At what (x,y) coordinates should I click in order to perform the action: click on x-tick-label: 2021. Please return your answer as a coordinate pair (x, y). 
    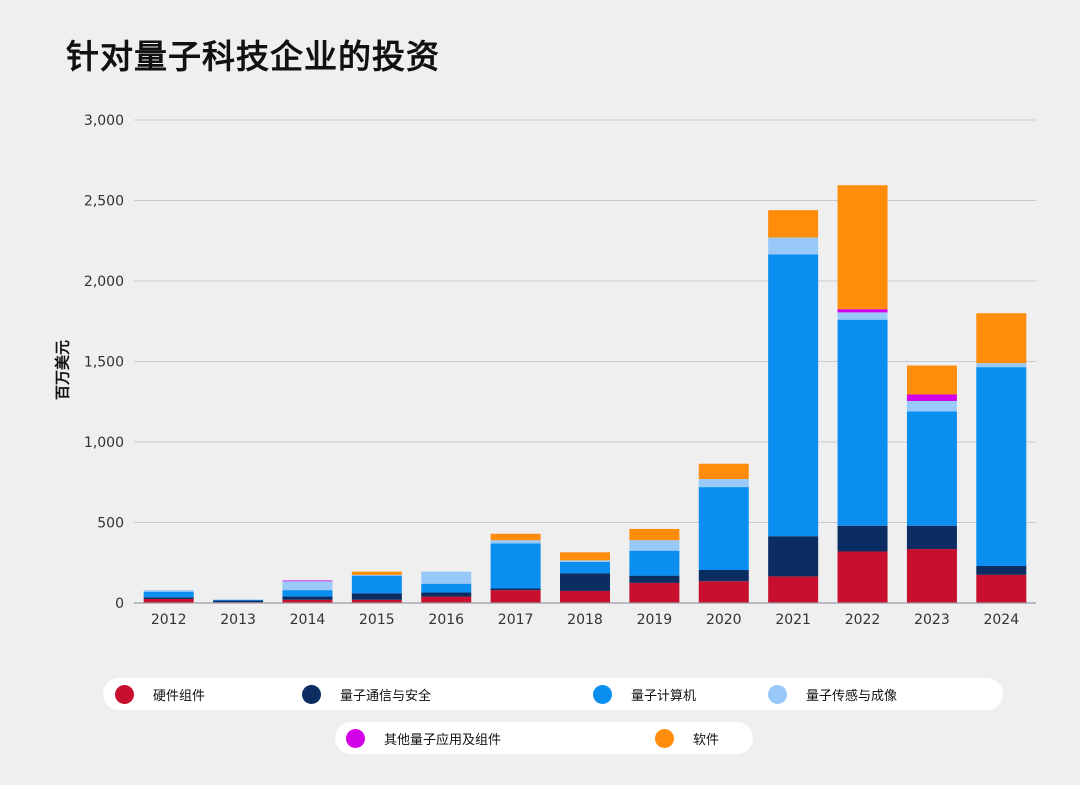
    Looking at the image, I should click on (793, 620).